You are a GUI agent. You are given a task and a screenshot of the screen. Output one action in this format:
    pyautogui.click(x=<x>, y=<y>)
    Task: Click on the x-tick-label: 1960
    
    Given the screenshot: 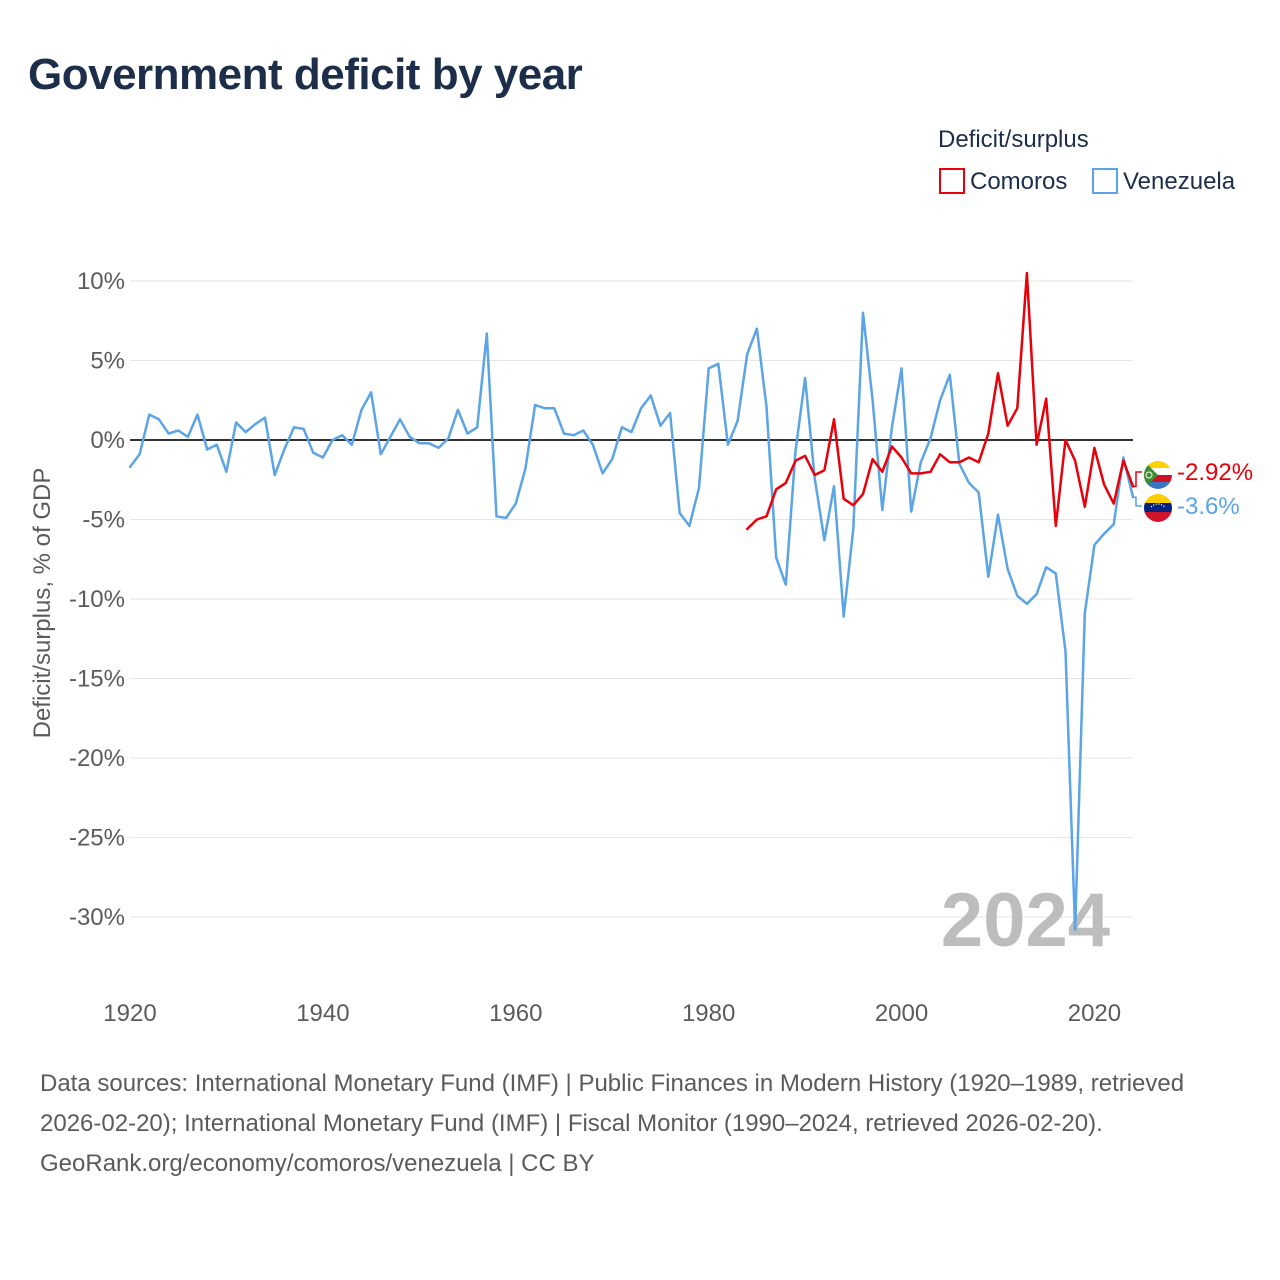 What is the action you would take?
    pyautogui.click(x=515, y=1013)
    